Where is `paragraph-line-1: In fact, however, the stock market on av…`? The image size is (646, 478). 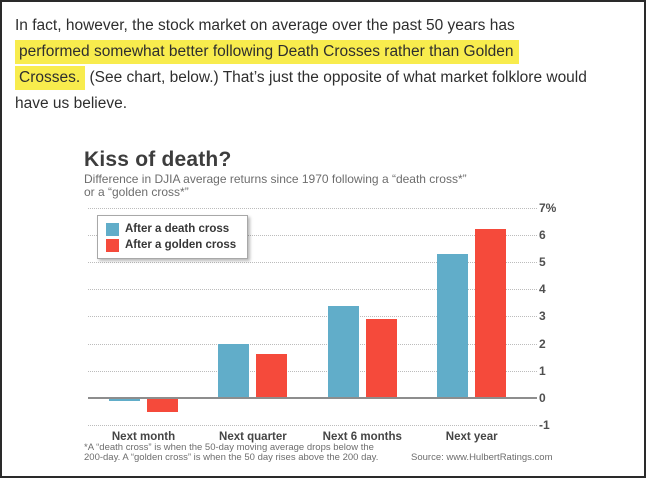
paragraph-line-1: In fact, however, the stock market on av… is located at coordinates (325, 26).